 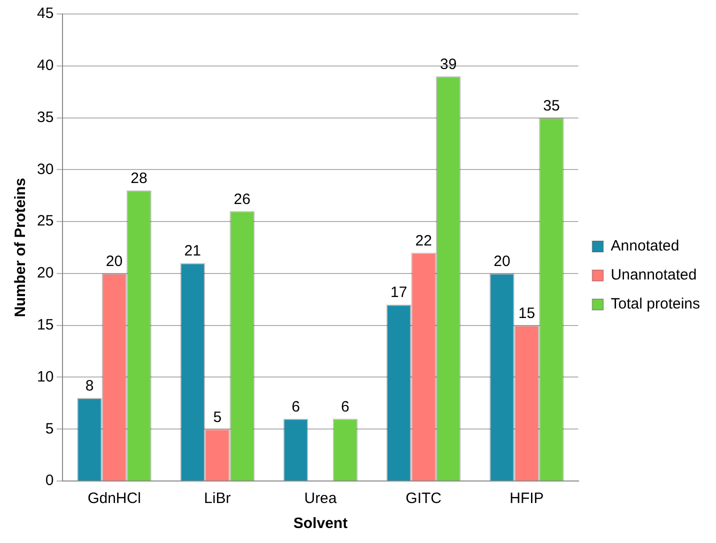 What do you see at coordinates (45, 377) in the screenshot?
I see `y-tick-label: 10` at bounding box center [45, 377].